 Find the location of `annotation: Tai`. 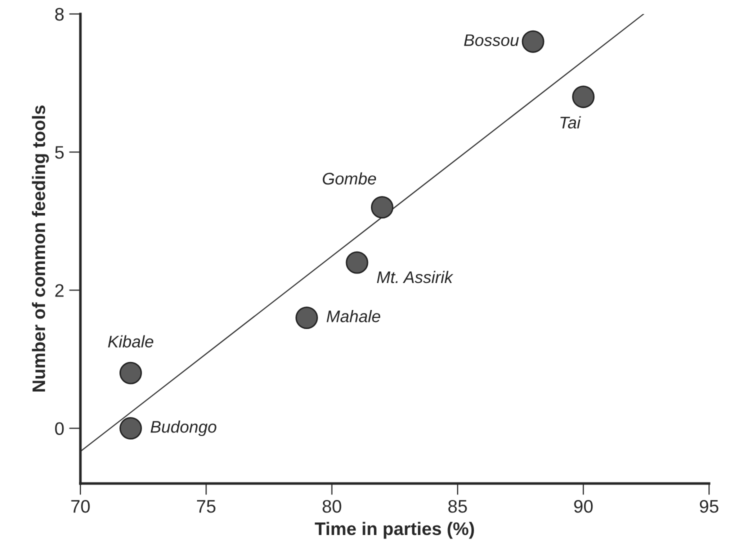

annotation: Tai is located at coordinates (570, 122).